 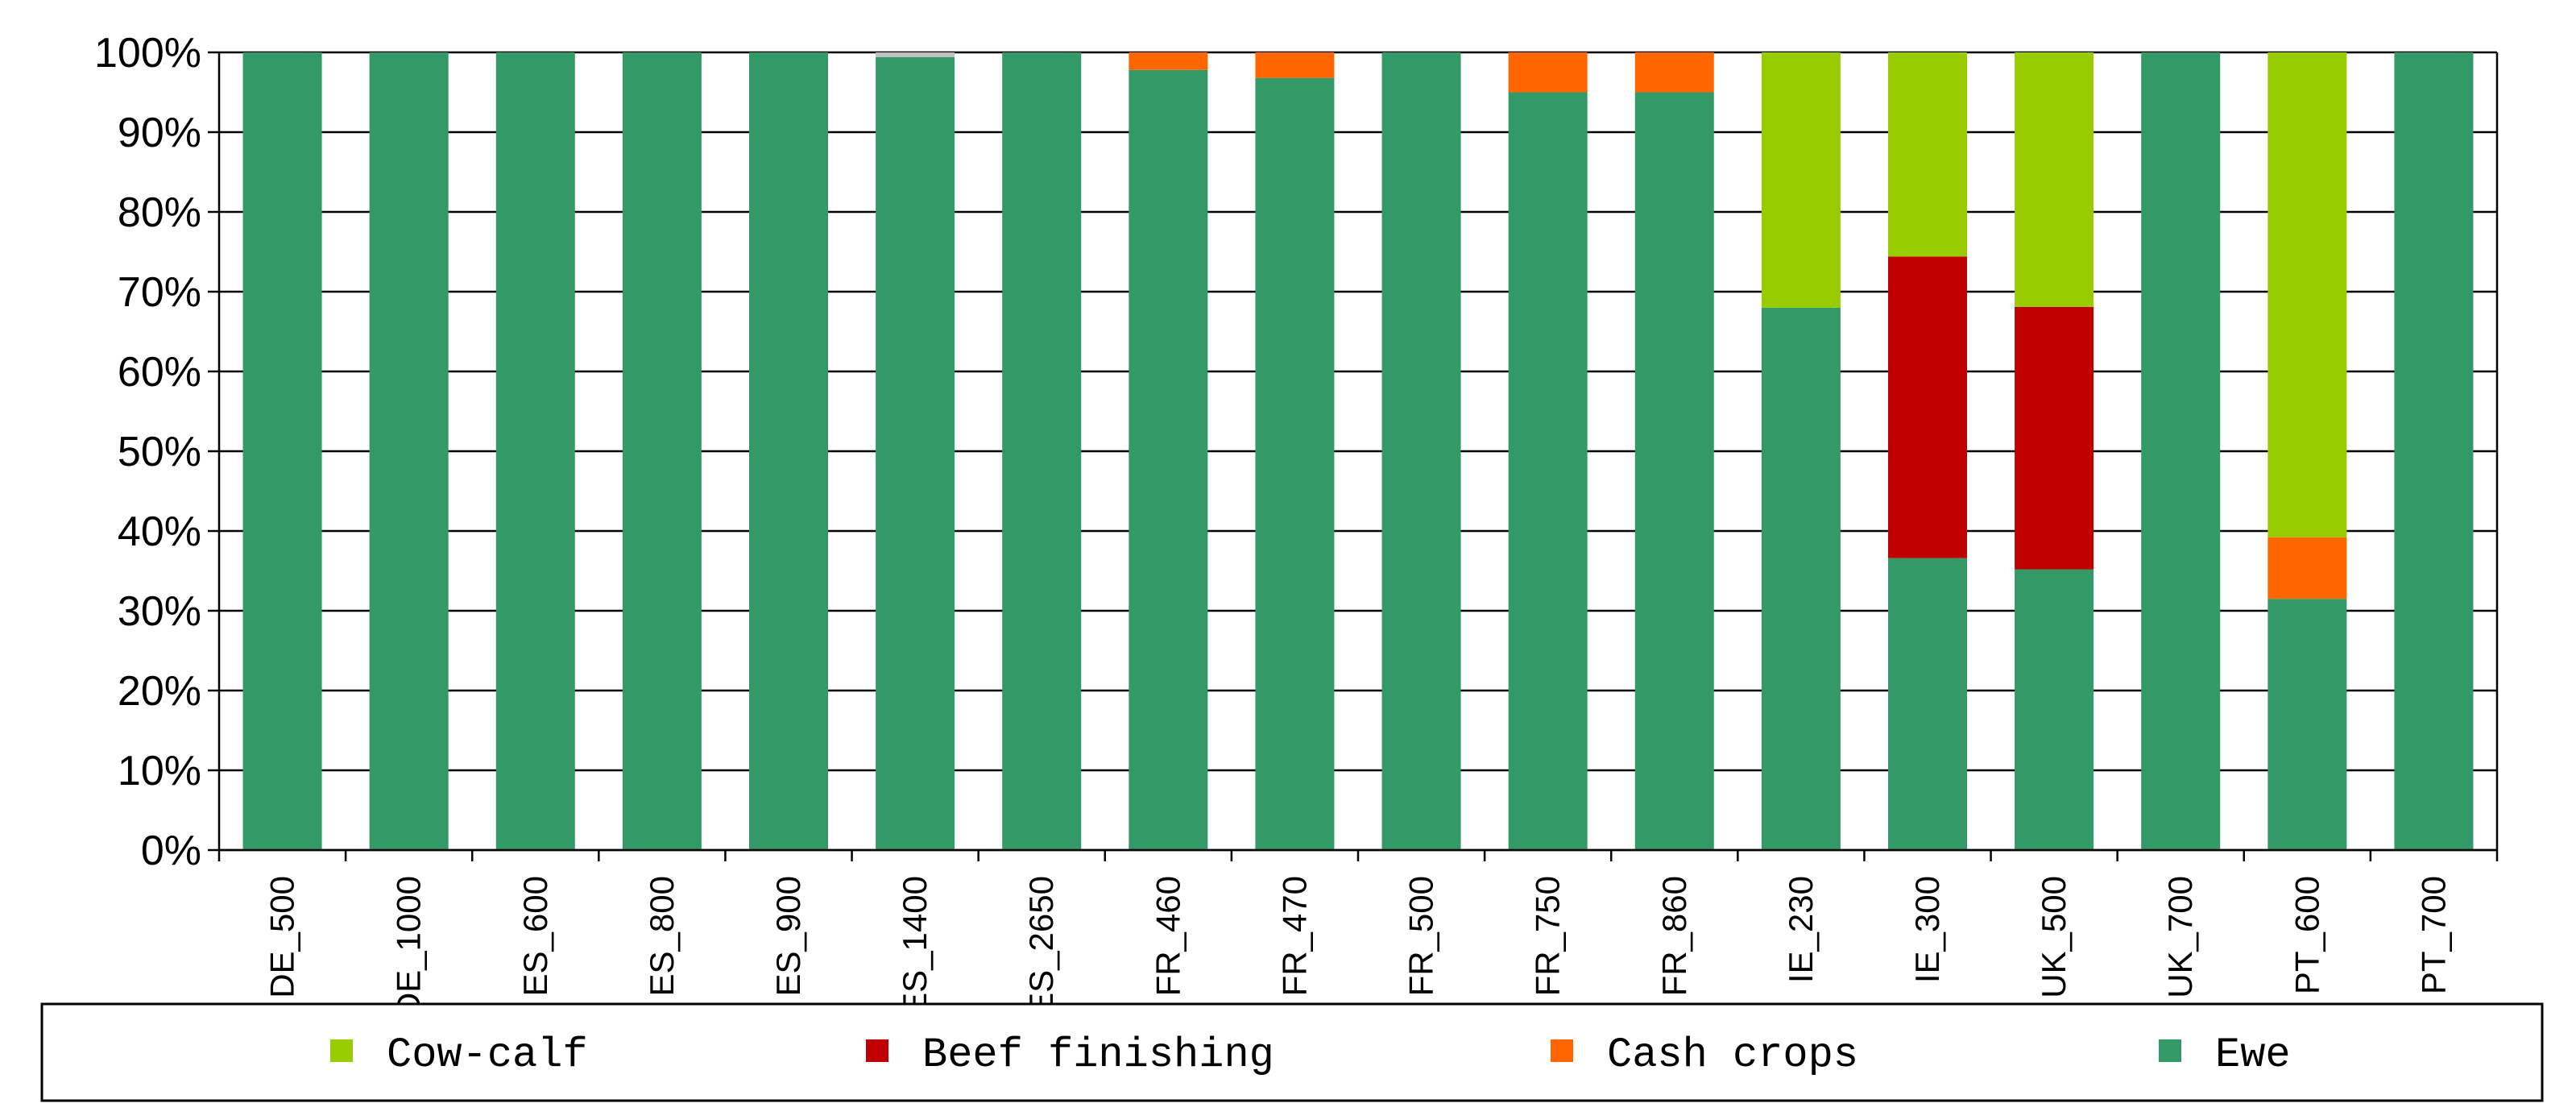 I want to click on y-tick-label: 100%, so click(x=147, y=53).